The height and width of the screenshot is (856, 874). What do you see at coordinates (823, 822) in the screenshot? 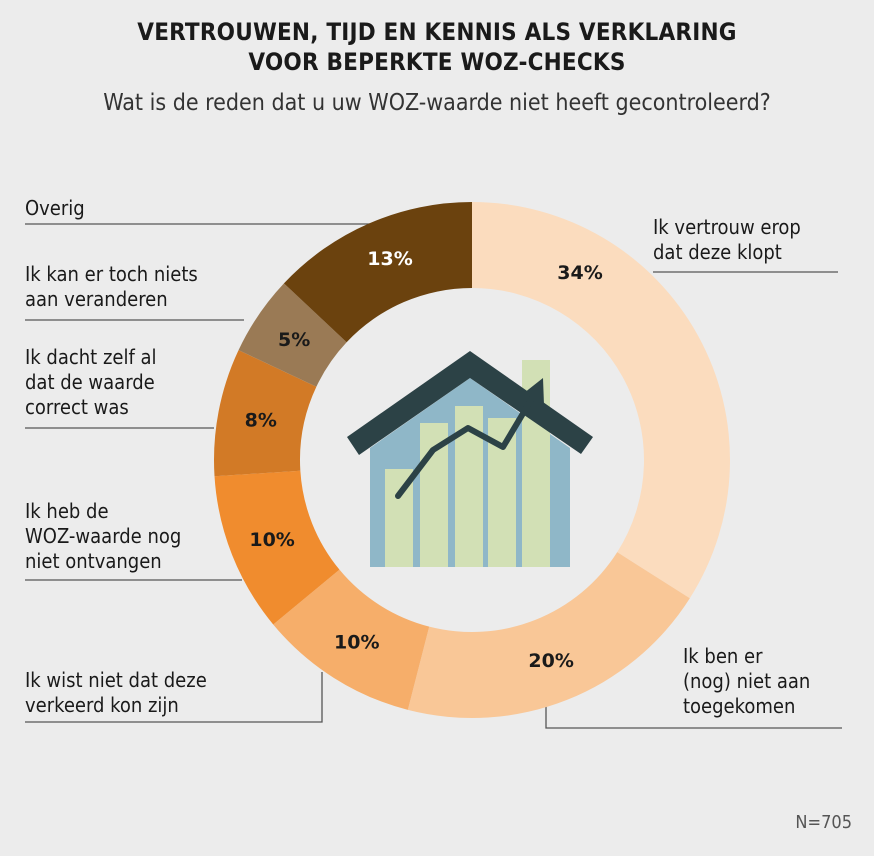
I see `sample-size-note: N=705` at bounding box center [823, 822].